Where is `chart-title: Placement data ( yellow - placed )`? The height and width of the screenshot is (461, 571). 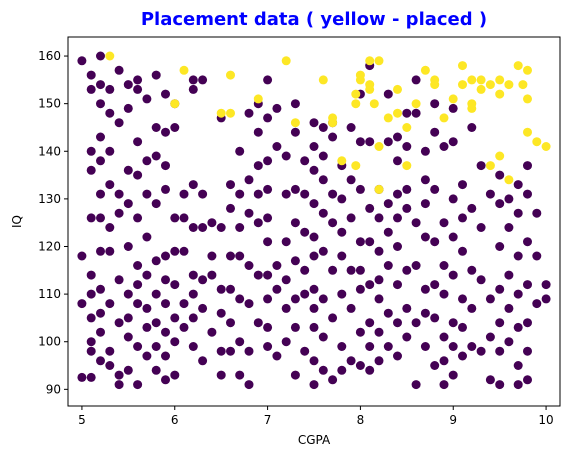 chart-title: Placement data ( yellow - placed ) is located at coordinates (314, 19).